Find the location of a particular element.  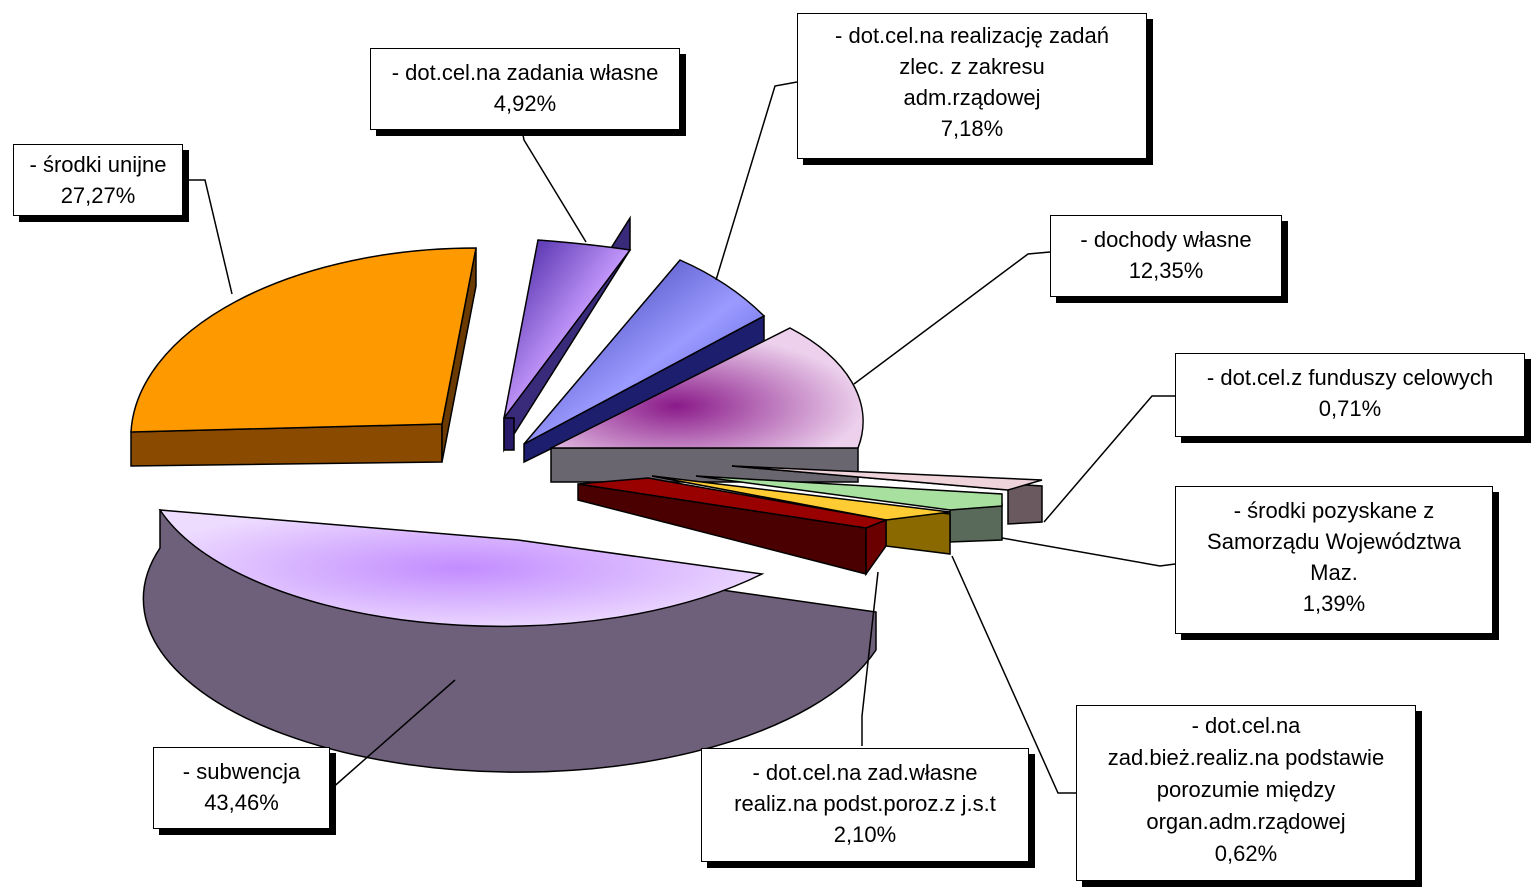

label-text: Maz. is located at coordinates (1334, 572).